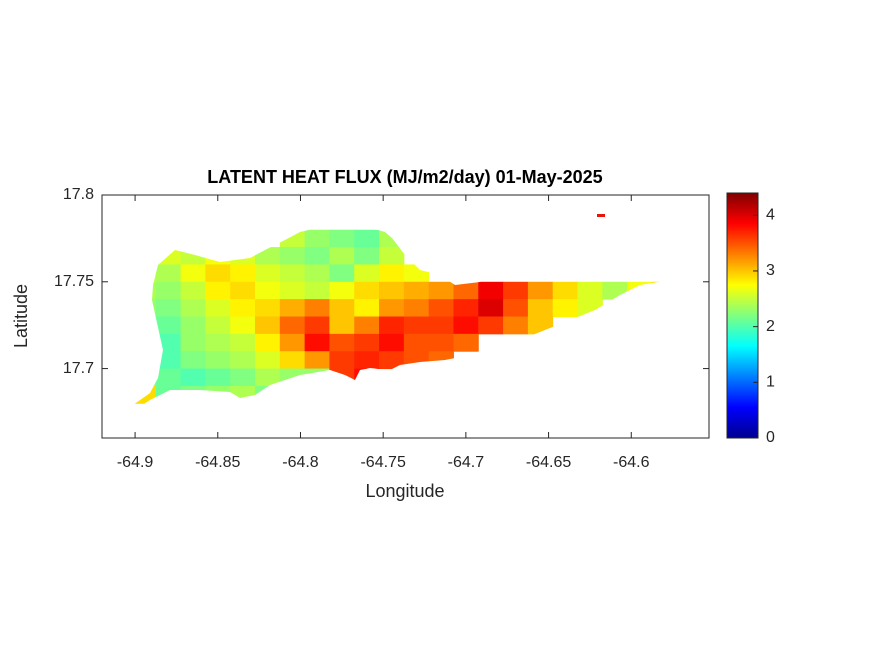 This screenshot has width=875, height=656. I want to click on colorbar, so click(742, 315).